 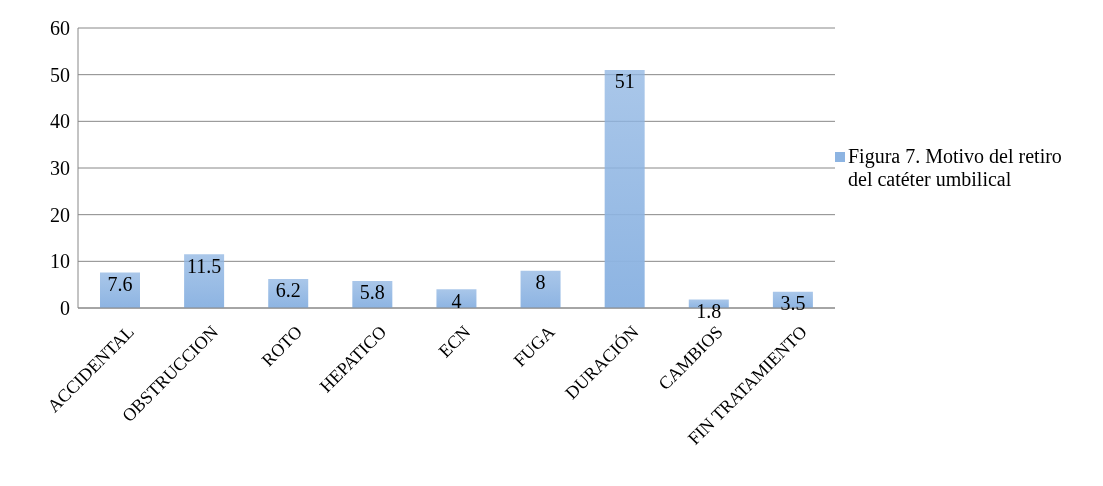 I want to click on data-label: 7.6, so click(x=120, y=283).